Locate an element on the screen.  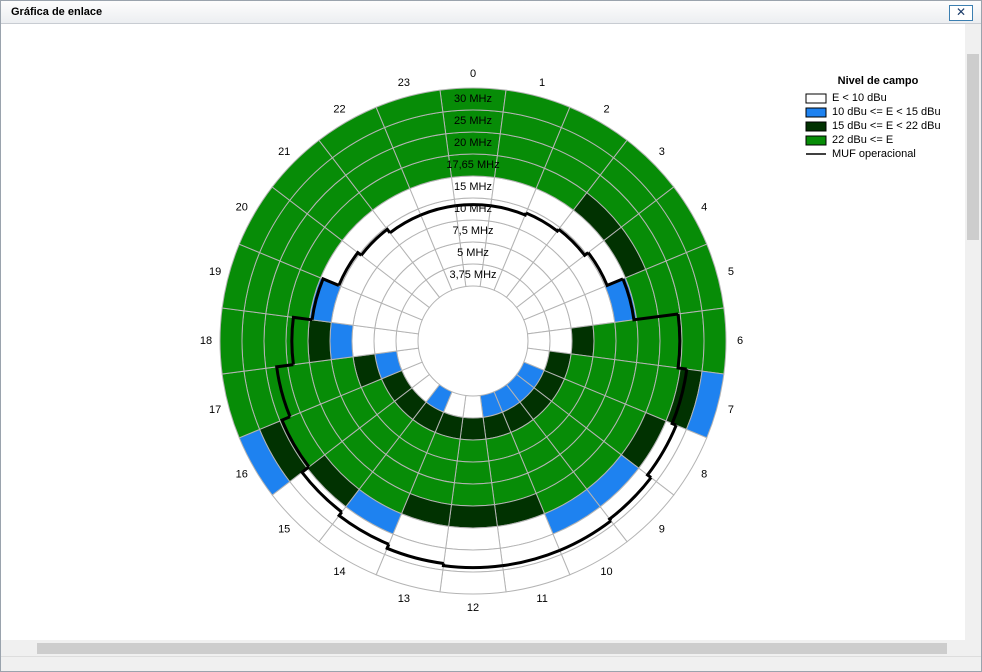
ring-label: 3,75 MHz is located at coordinates (472, 275).